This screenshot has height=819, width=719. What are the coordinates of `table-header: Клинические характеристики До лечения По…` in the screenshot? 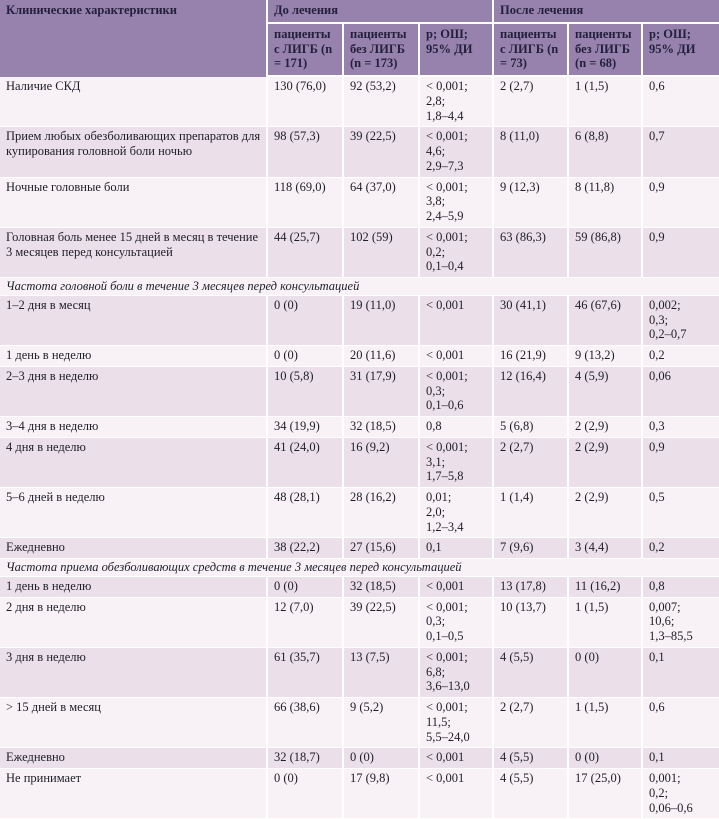 It's located at (359, 38).